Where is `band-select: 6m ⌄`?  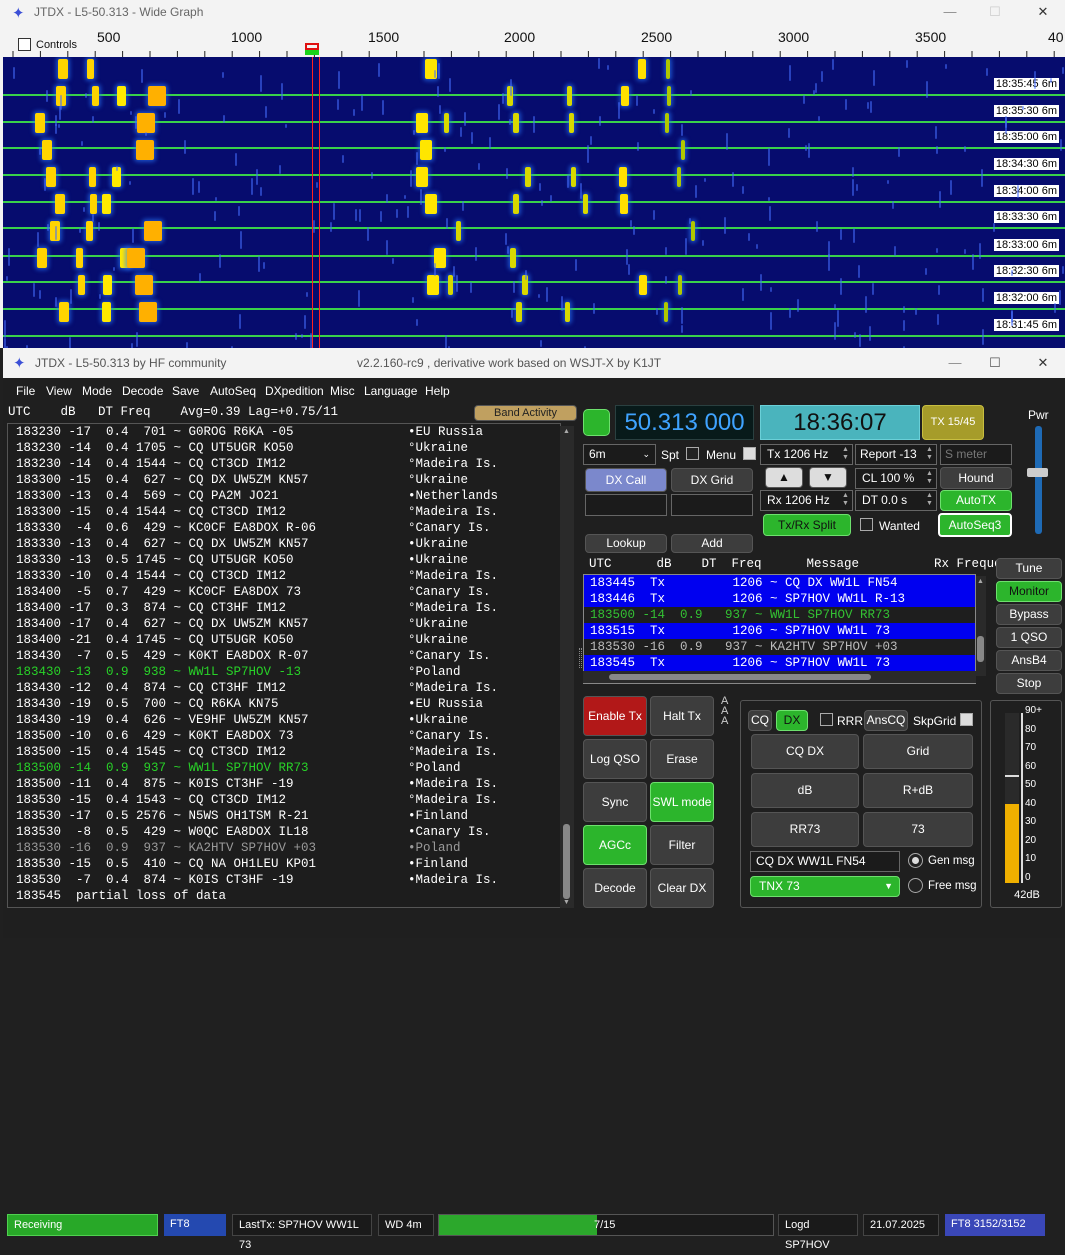
band-select: 6m ⌄ is located at coordinates (619, 454).